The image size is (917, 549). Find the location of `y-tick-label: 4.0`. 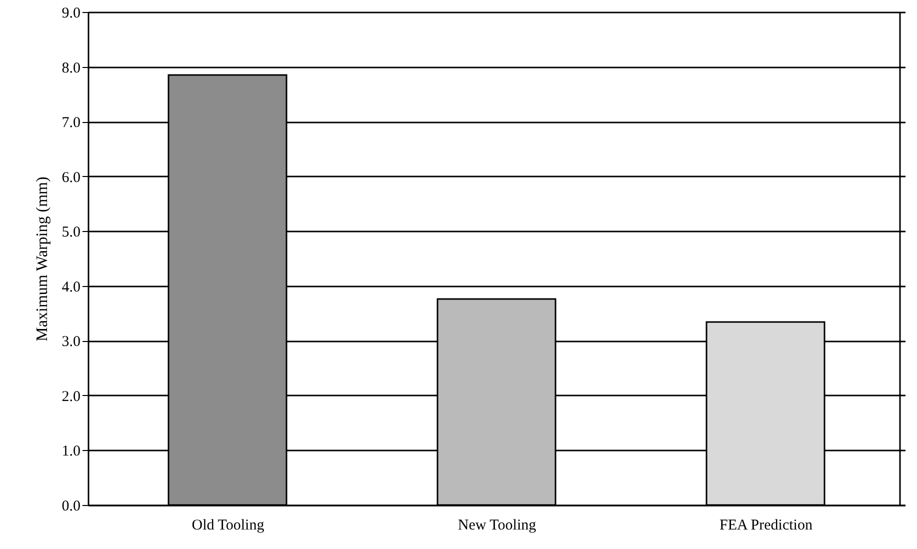

y-tick-label: 4.0 is located at coordinates (71, 287).